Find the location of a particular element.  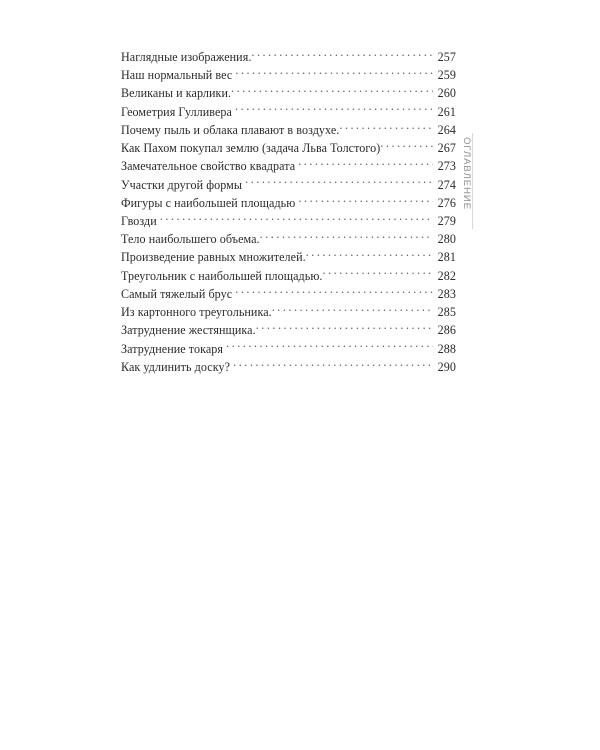

toc-entry-title: Участки другой формы is located at coordinates (182, 184).